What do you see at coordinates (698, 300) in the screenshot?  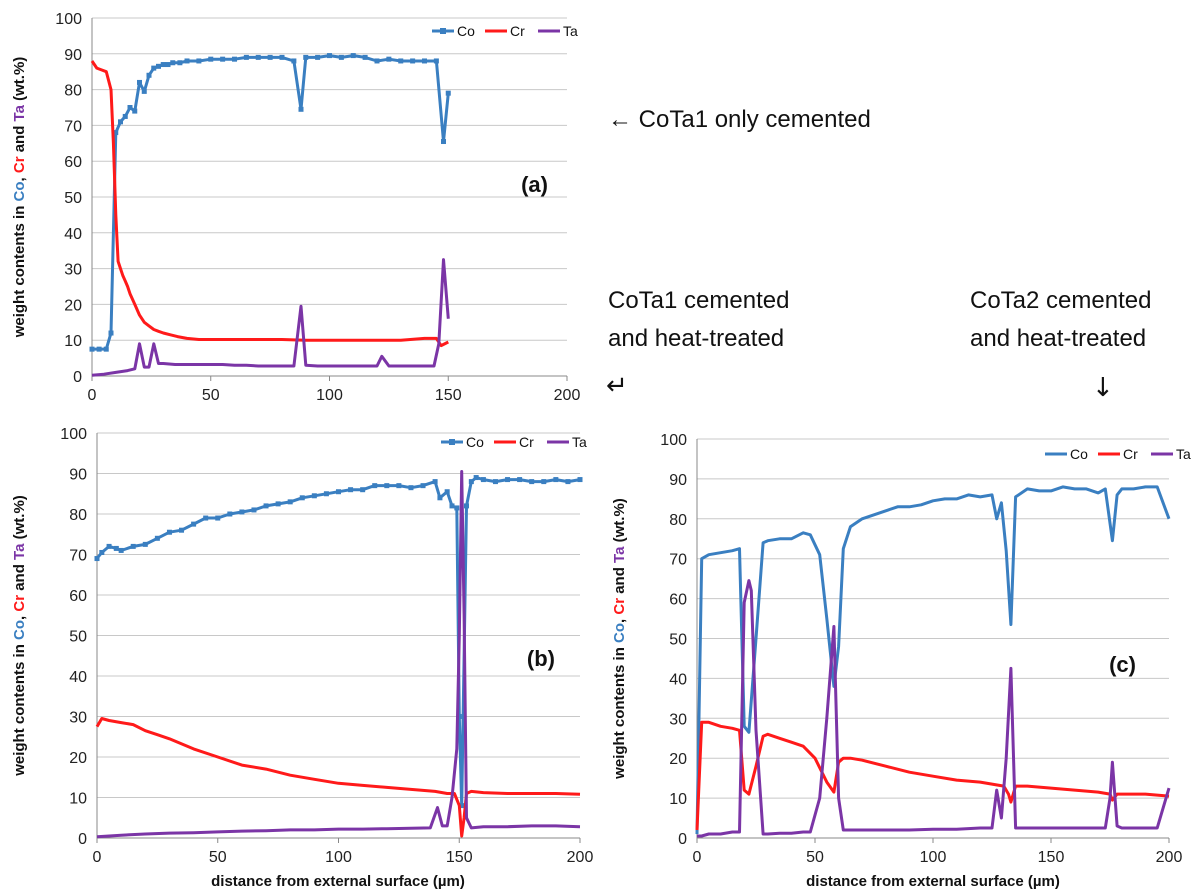 I see `annotation-cota1-heat-treated-line1: CoTa1 cemented` at bounding box center [698, 300].